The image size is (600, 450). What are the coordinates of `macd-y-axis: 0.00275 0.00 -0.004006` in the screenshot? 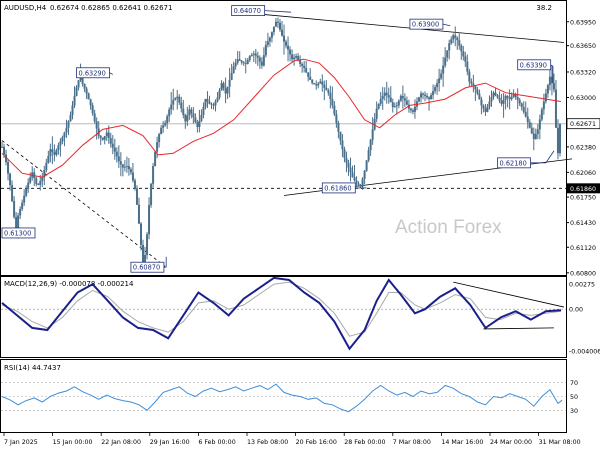 It's located at (584, 319).